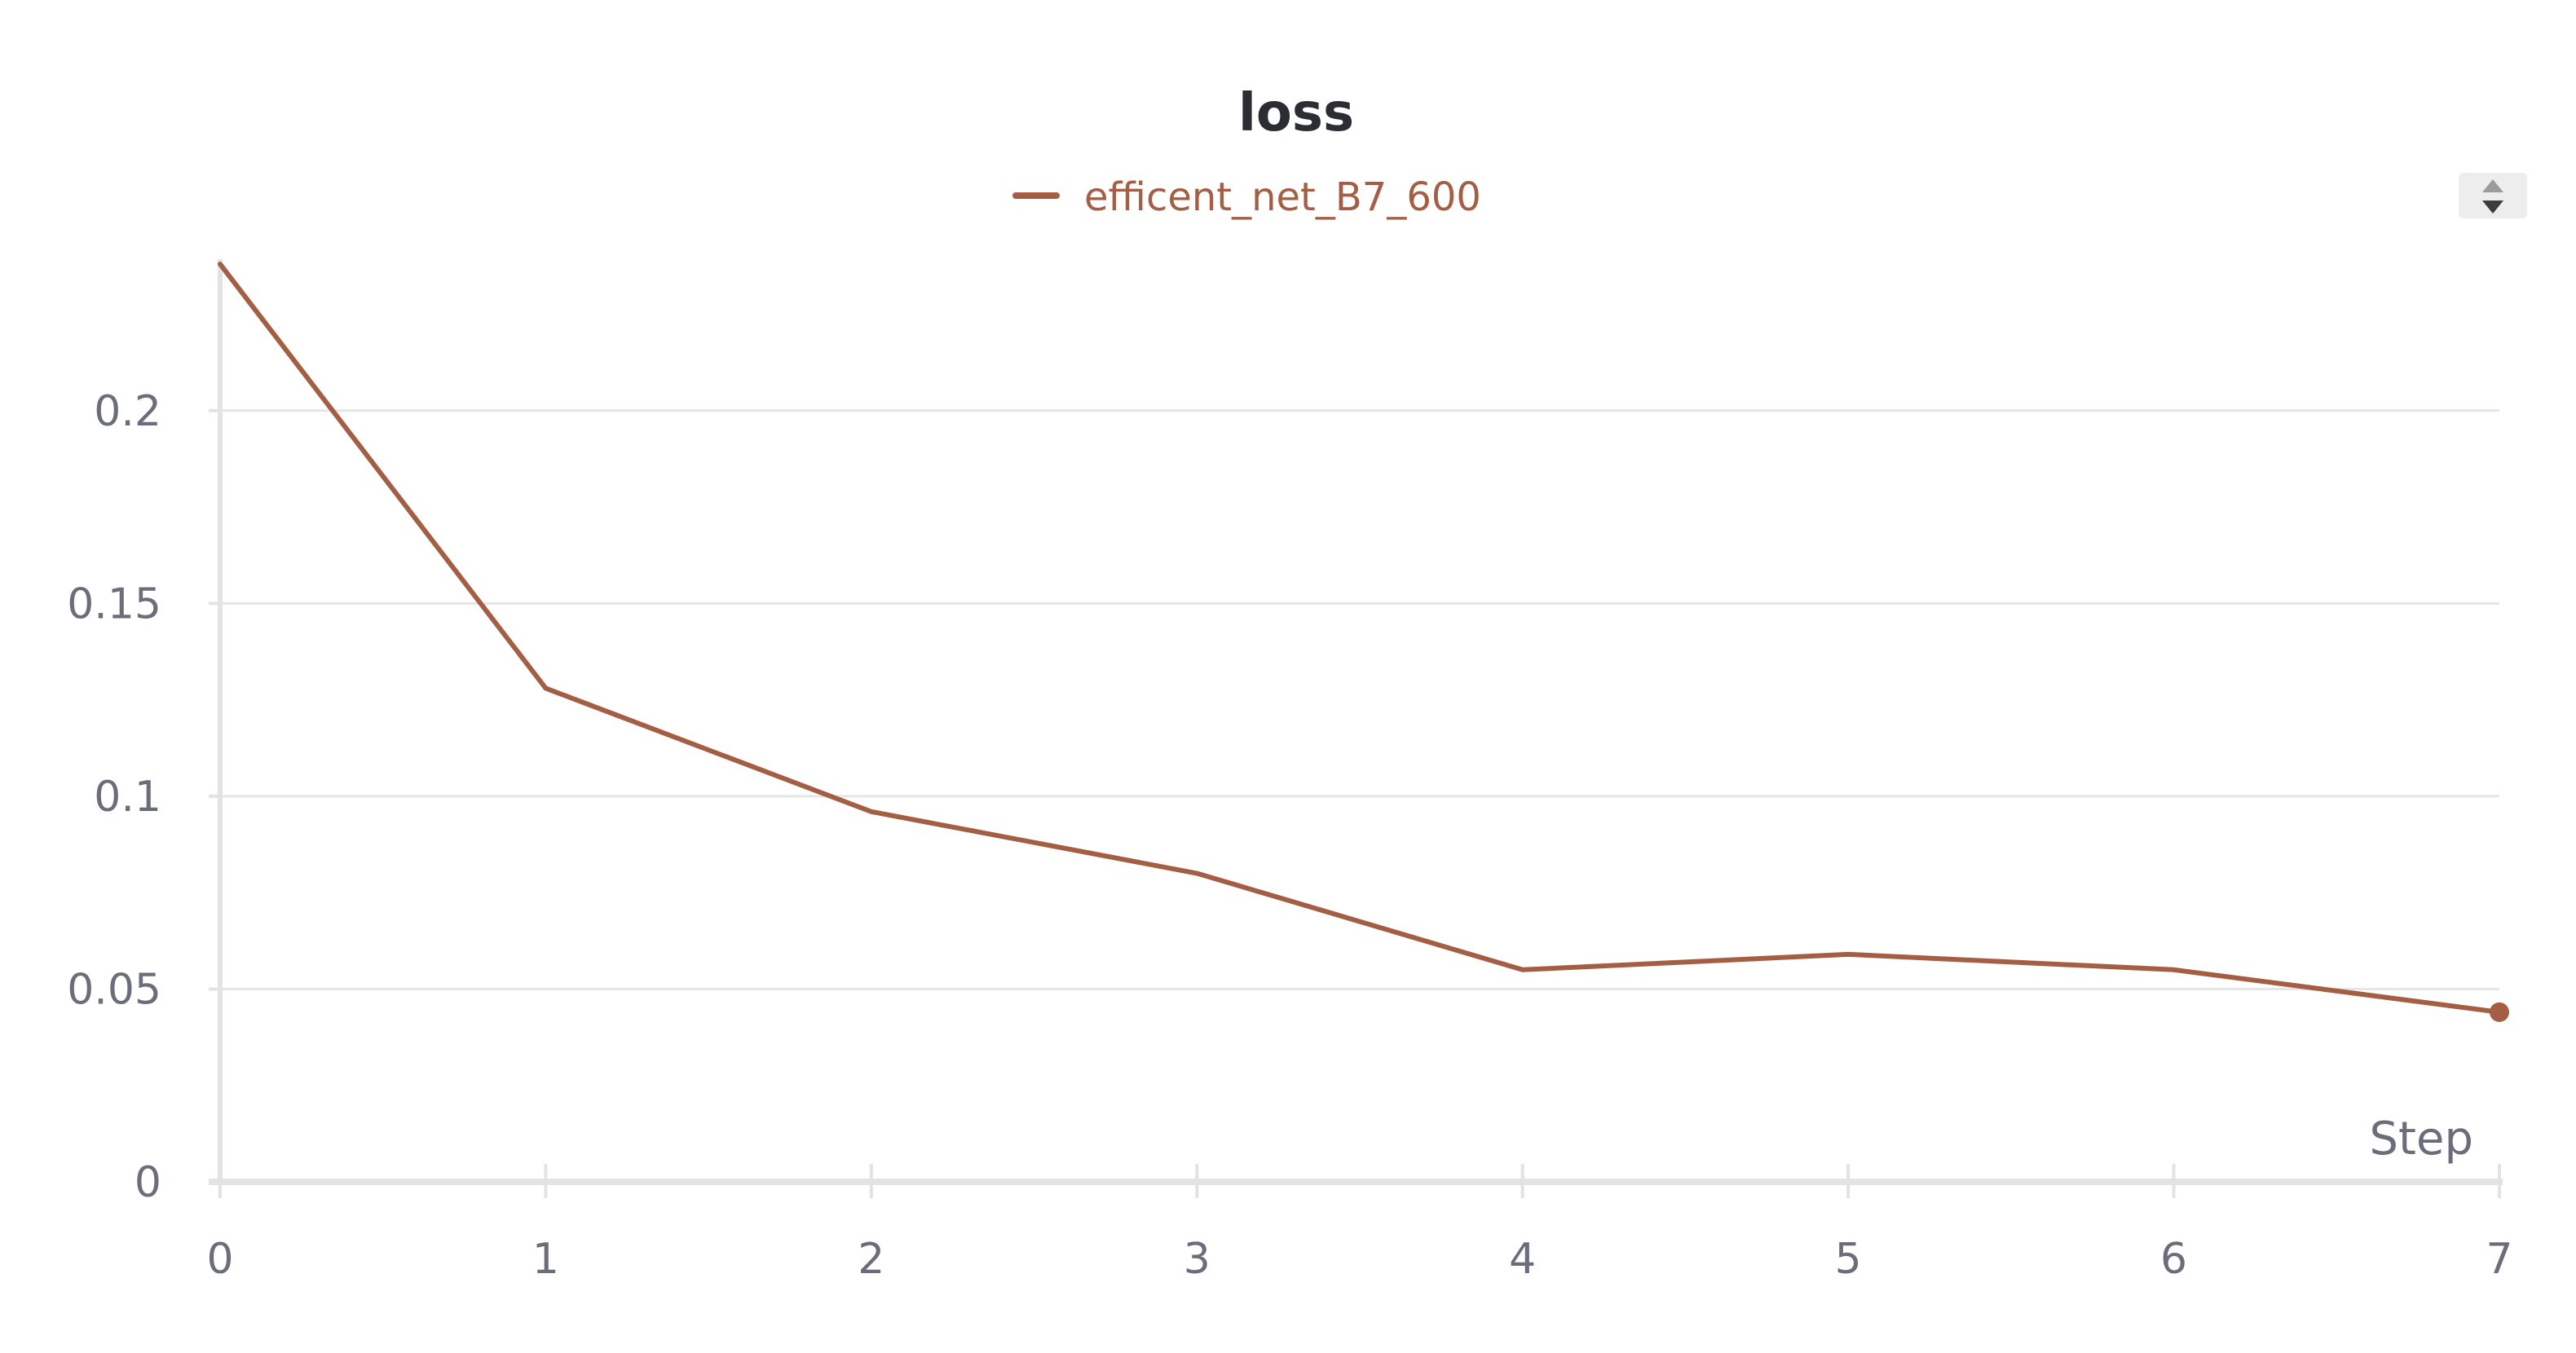 The width and height of the screenshot is (2576, 1353). What do you see at coordinates (1848, 1259) in the screenshot?
I see `x-tick-label: 5` at bounding box center [1848, 1259].